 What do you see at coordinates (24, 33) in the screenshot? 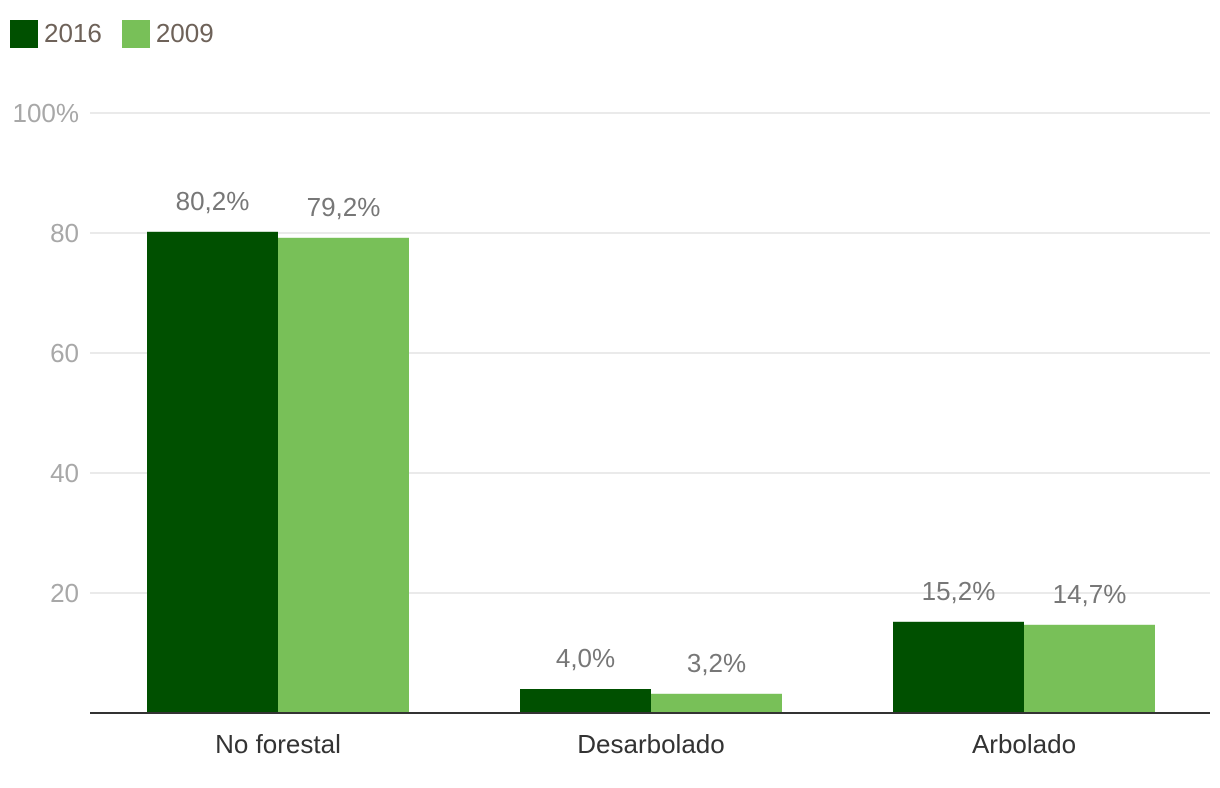
I see `legend-swatch-2016` at bounding box center [24, 33].